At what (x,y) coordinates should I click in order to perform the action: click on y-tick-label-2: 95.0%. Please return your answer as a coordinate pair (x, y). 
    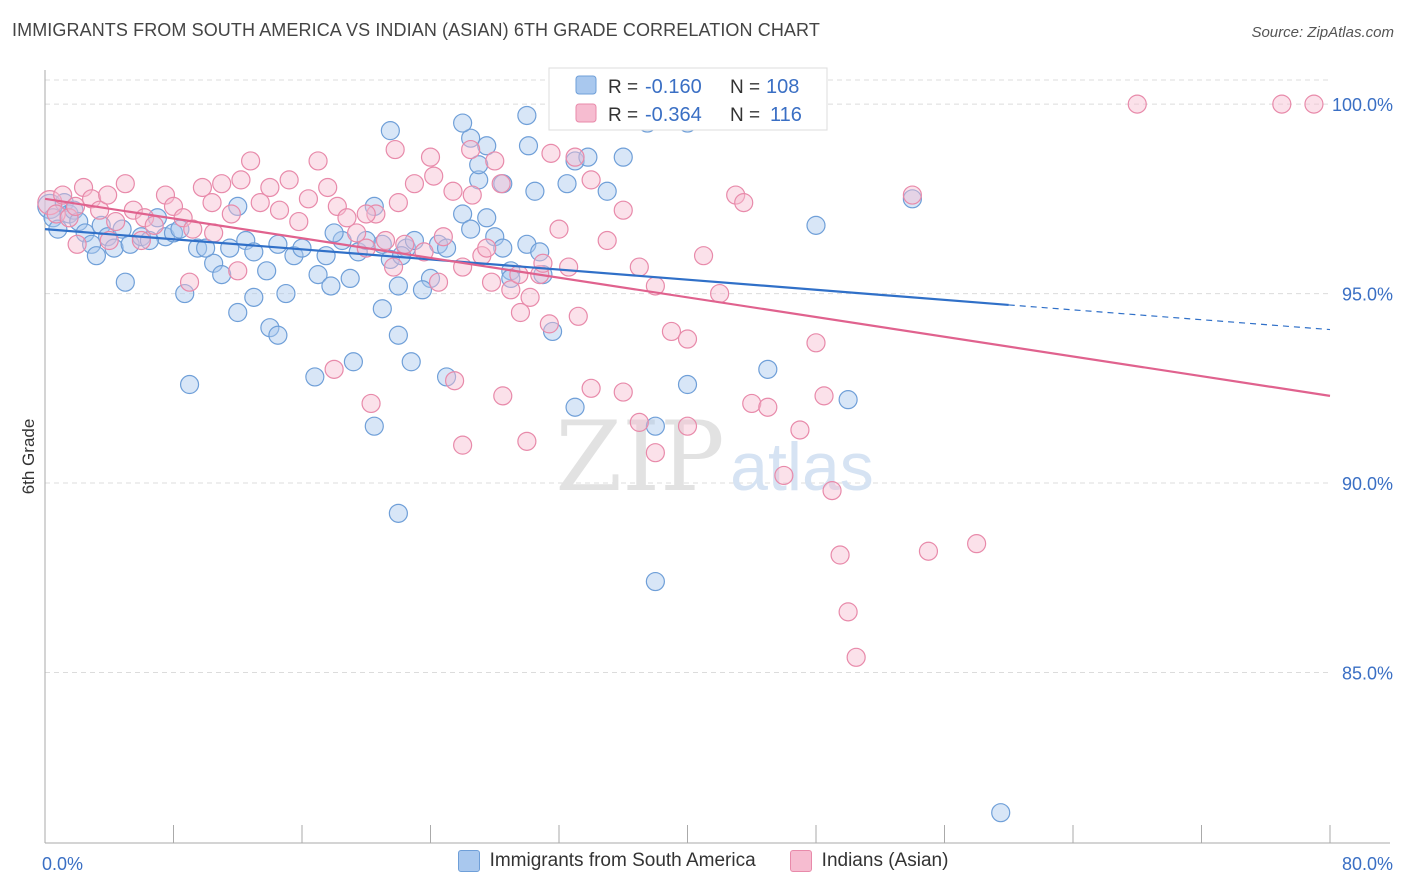
    Looking at the image, I should click on (1367, 295).